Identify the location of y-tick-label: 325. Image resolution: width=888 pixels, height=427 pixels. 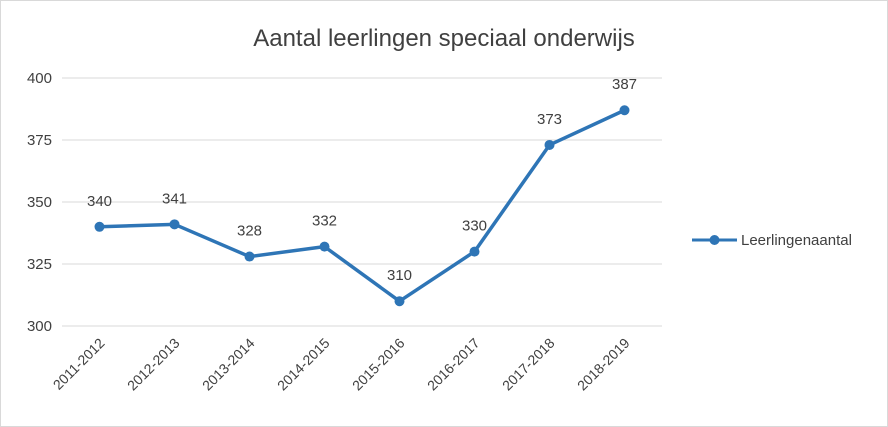
(39, 264).